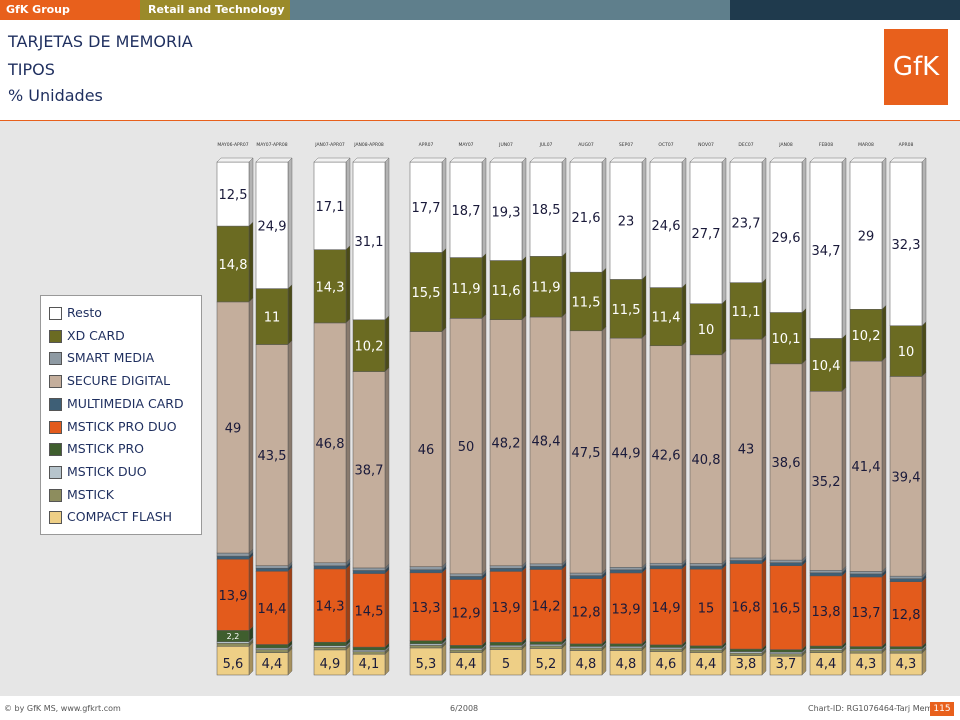  Describe the element at coordinates (546, 145) in the screenshot. I see `category-label-jul07: JUL07` at that location.